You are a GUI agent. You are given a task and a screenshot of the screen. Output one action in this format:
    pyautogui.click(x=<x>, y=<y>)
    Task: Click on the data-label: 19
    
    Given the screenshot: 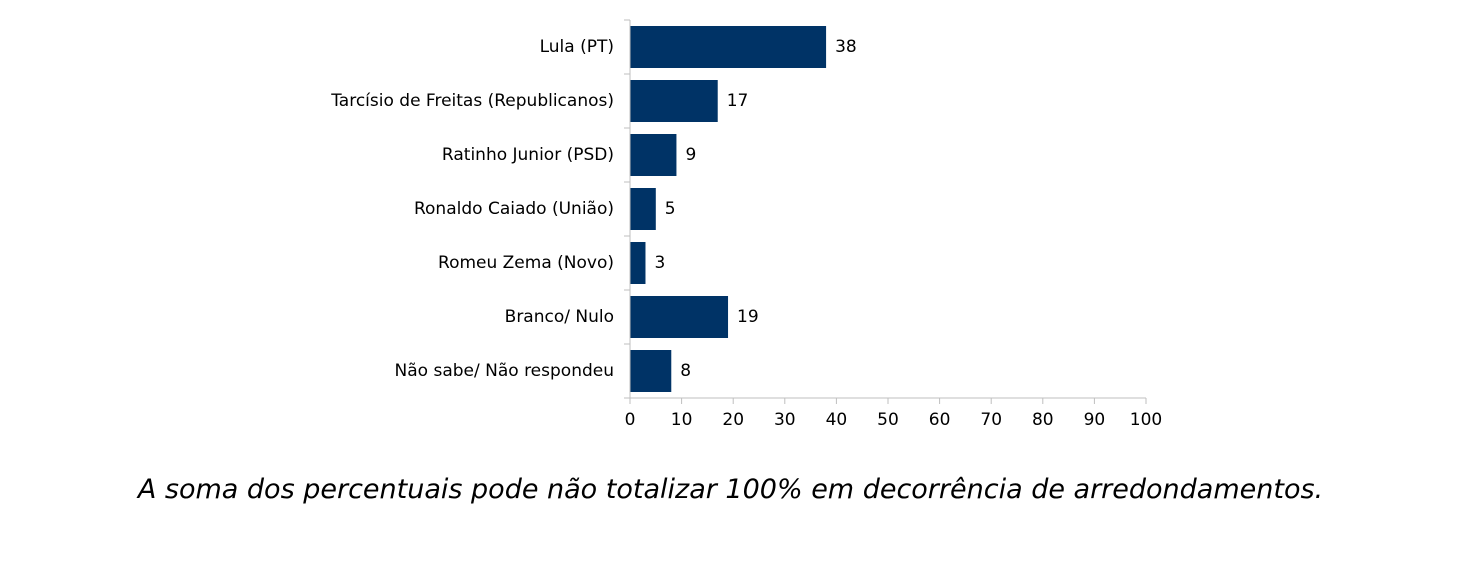 What is the action you would take?
    pyautogui.click(x=748, y=317)
    